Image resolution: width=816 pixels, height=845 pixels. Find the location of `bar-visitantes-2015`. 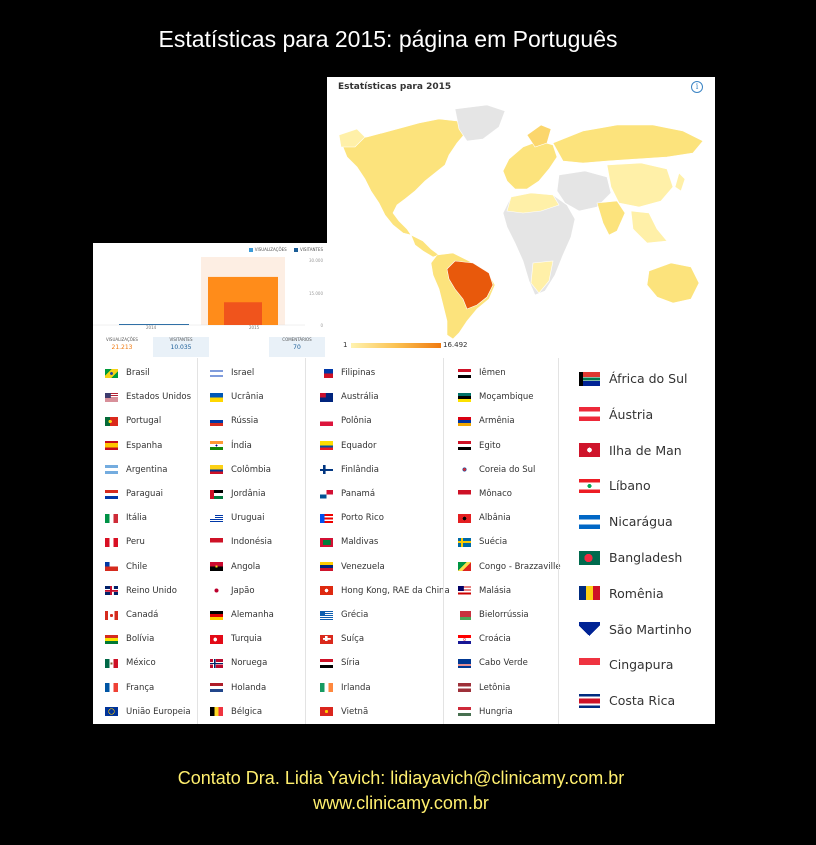

bar-visitantes-2015 is located at coordinates (243, 313).